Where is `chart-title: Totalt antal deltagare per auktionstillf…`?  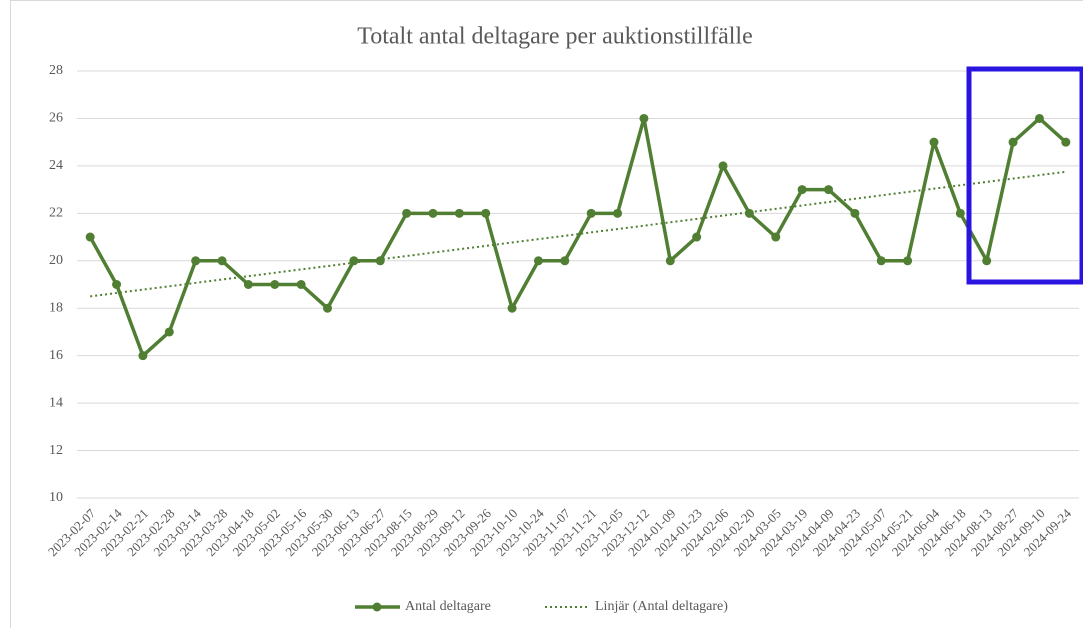
chart-title: Totalt antal deltagare per auktionstillf… is located at coordinates (555, 37).